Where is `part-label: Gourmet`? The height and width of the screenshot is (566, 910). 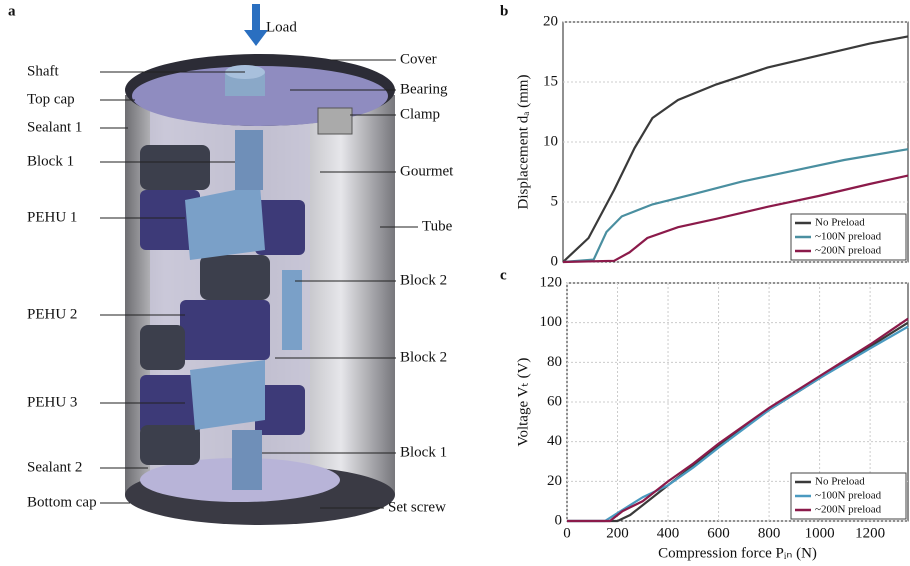
part-label: Gourmet is located at coordinates (427, 171).